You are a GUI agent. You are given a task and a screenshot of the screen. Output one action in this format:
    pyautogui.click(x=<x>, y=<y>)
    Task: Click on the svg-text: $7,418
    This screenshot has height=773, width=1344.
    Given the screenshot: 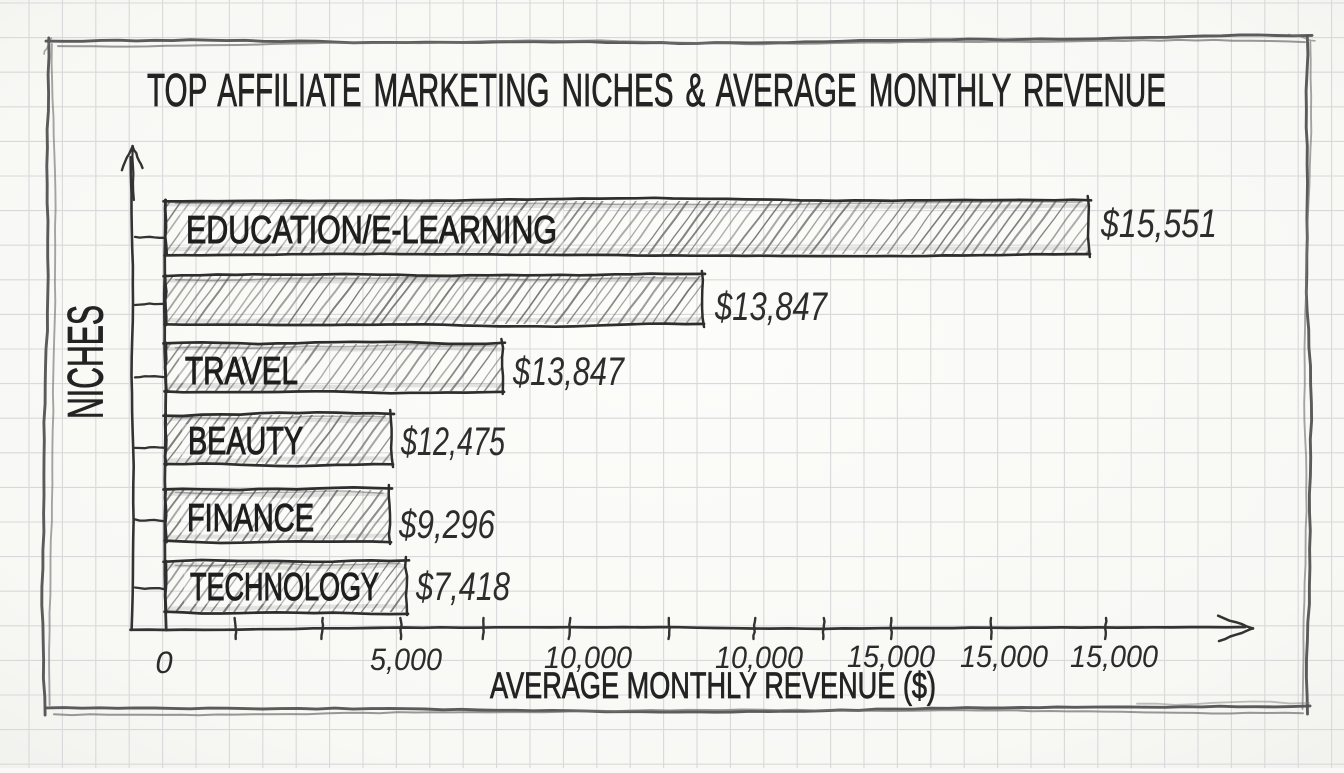 What is the action you would take?
    pyautogui.click(x=462, y=587)
    